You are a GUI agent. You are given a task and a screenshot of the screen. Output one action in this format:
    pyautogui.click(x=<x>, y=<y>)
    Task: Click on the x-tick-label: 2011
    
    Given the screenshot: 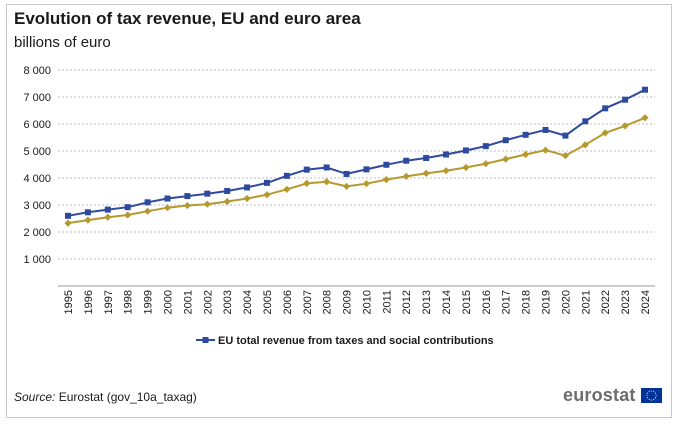 What is the action you would take?
    pyautogui.click(x=387, y=302)
    